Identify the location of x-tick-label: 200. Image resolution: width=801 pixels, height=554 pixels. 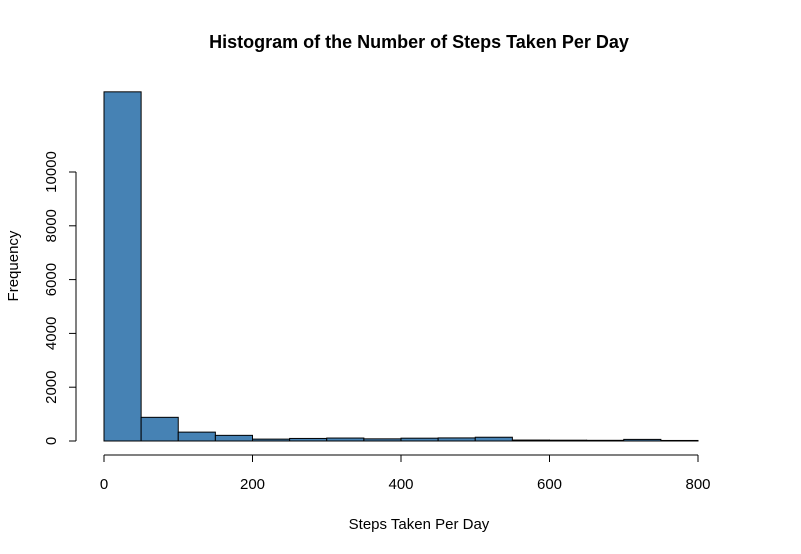
(252, 484).